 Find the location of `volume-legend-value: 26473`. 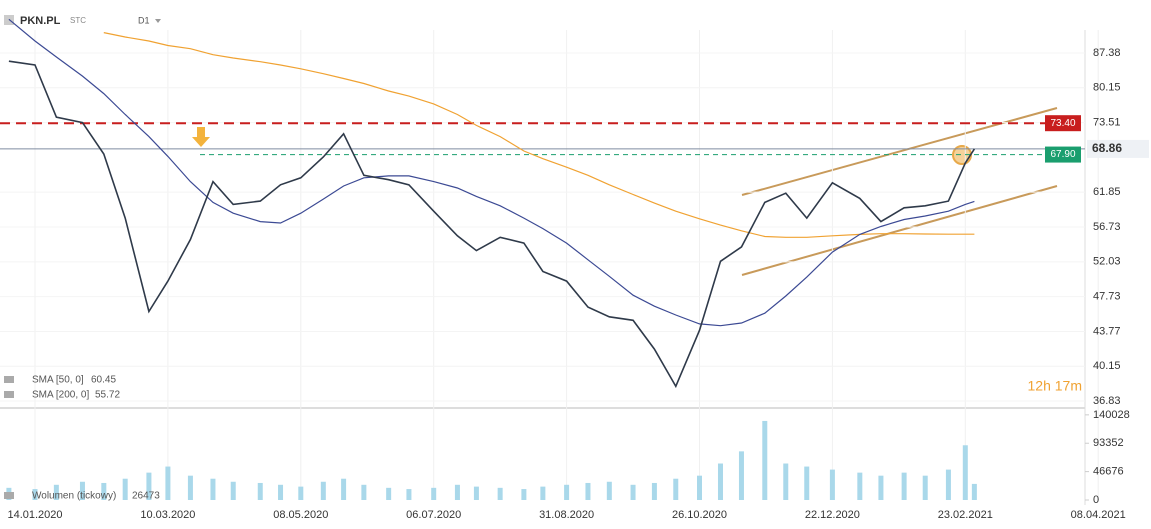

volume-legend-value: 26473 is located at coordinates (146, 496).